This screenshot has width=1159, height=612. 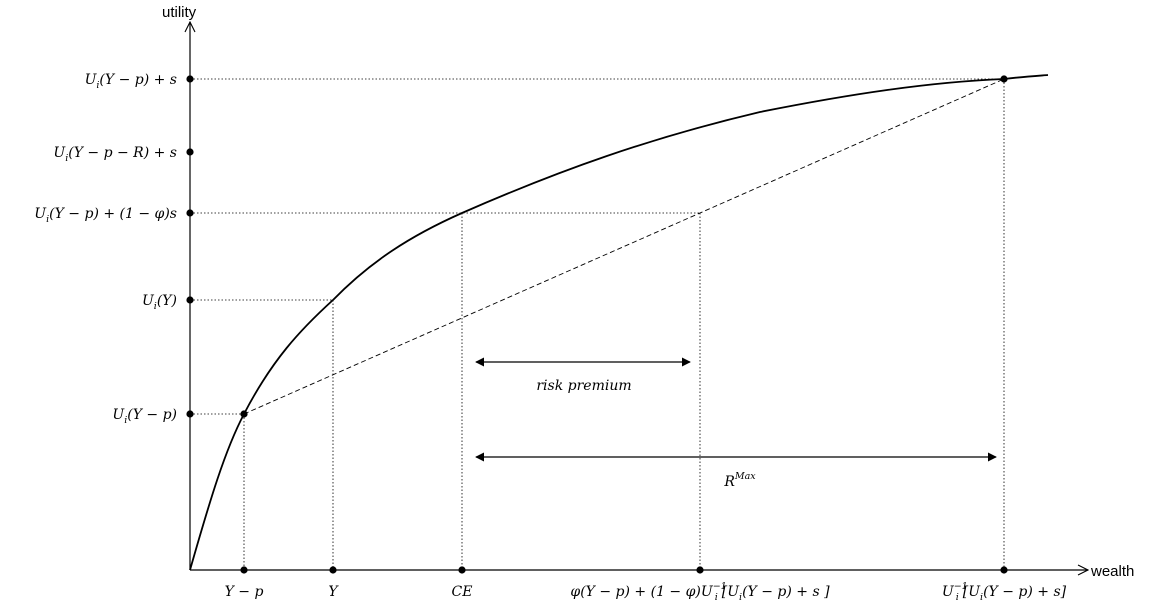 I want to click on y-label-uy: Ui(Y), so click(x=159, y=302).